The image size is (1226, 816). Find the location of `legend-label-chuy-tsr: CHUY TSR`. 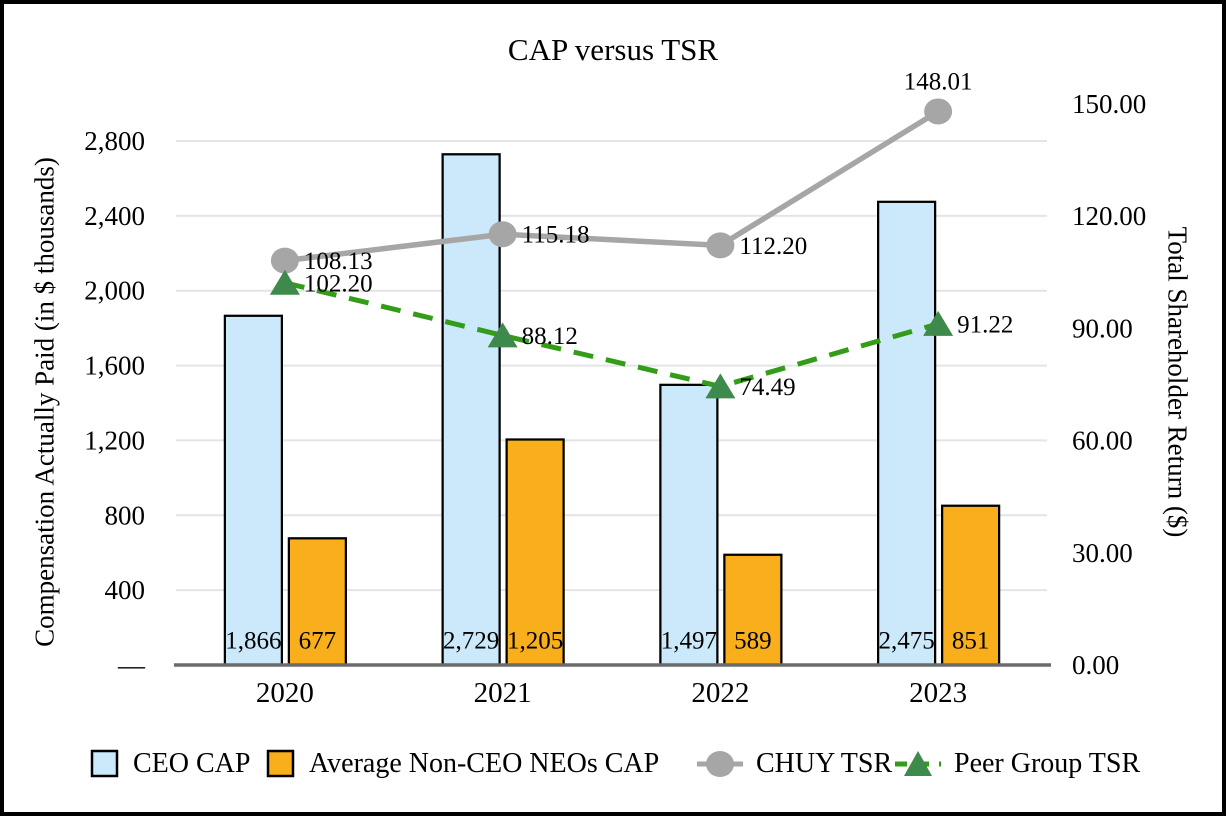

legend-label-chuy-tsr: CHUY TSR is located at coordinates (824, 763).